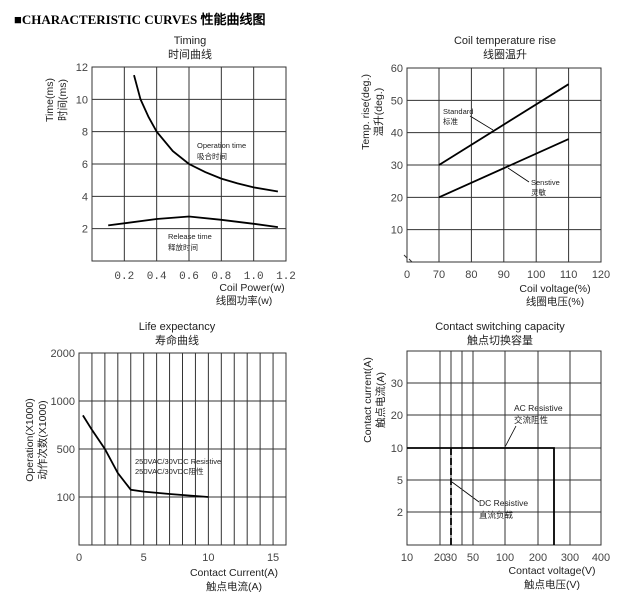  I want to click on page-title: ■CHARACTERISTIC CURVES 性能曲线图, so click(140, 19).